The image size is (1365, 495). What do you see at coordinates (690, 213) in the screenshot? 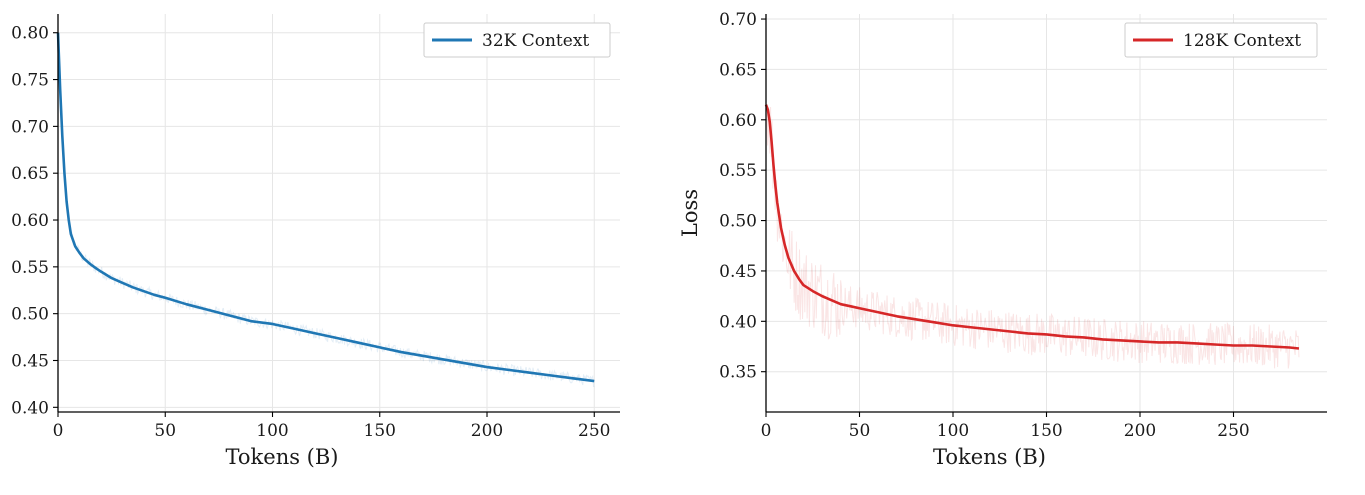
I see `y-axis-title: Loss` at bounding box center [690, 213].